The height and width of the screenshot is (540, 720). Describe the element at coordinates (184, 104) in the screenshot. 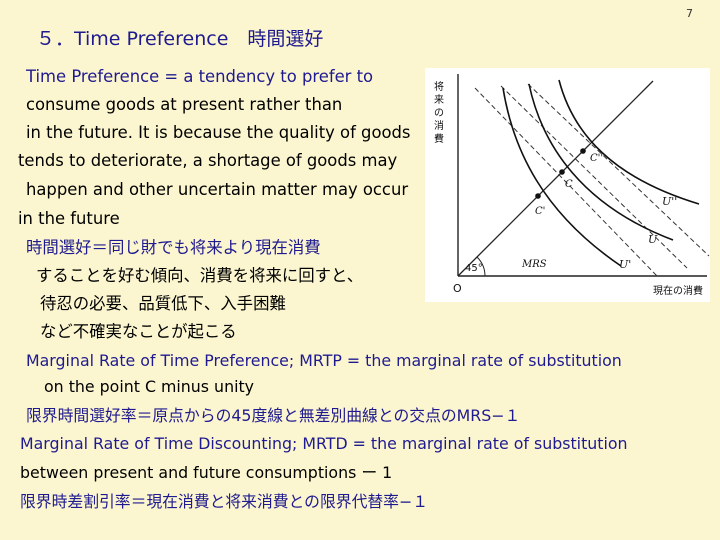

I see `definition-line: consume goods at present rather than` at that location.